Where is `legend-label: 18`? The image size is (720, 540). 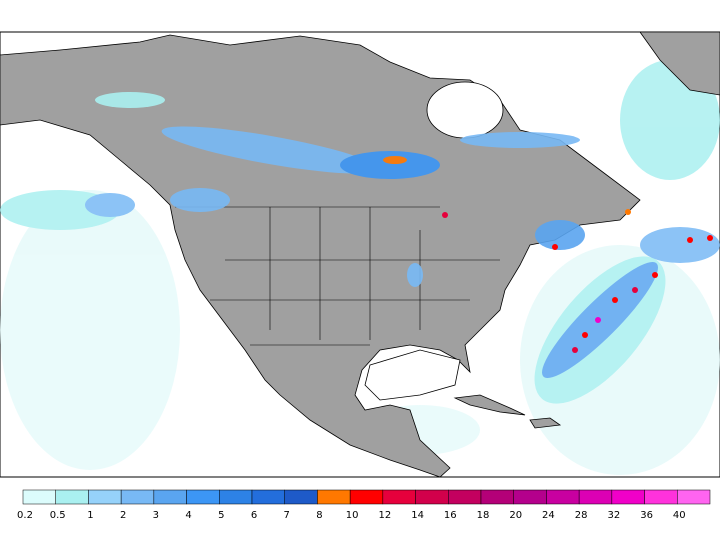 legend-label: 18 is located at coordinates (483, 515).